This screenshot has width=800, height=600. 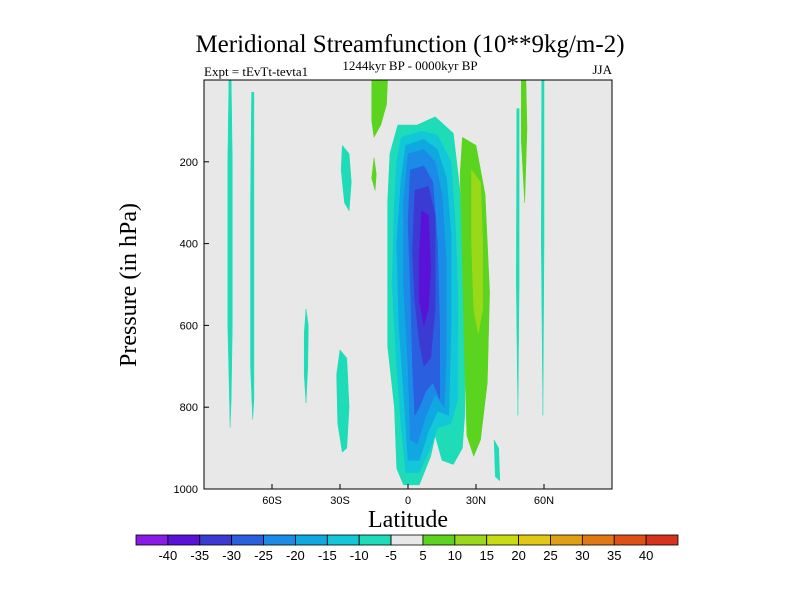 What do you see at coordinates (544, 501) in the screenshot?
I see `x-tick-label: 60N` at bounding box center [544, 501].